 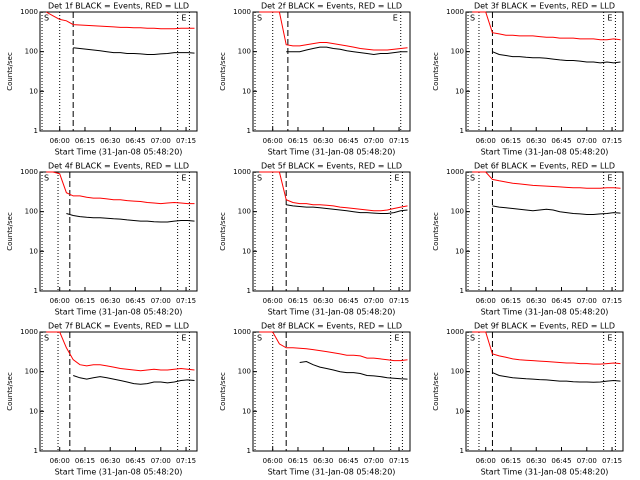 What do you see at coordinates (544, 166) in the screenshot?
I see `chart-title: Det 6f BLACK = Events, RED = LLD` at bounding box center [544, 166].